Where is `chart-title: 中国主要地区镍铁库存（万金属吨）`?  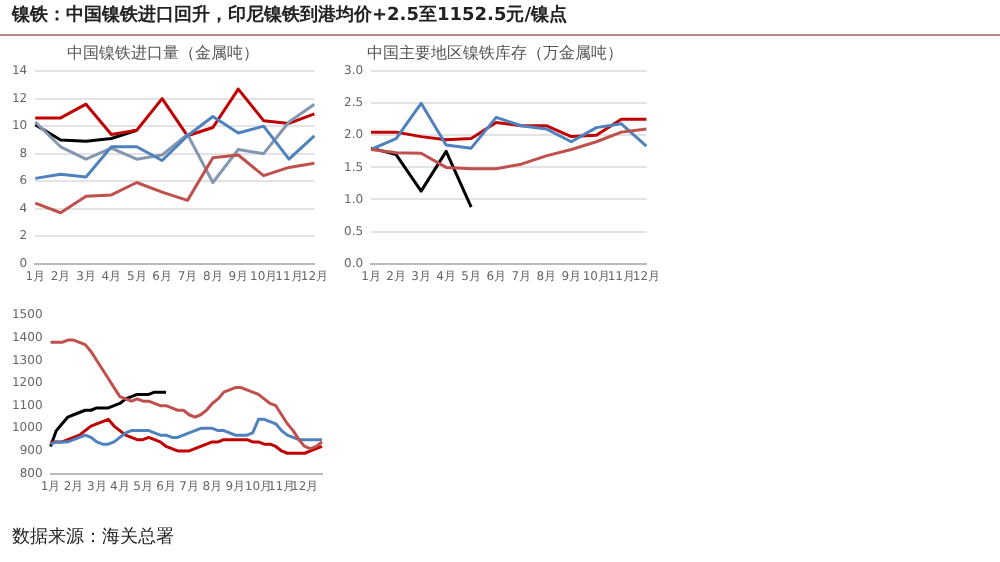 chart-title: 中国主要地区镍铁库存（万金属吨） is located at coordinates (495, 52).